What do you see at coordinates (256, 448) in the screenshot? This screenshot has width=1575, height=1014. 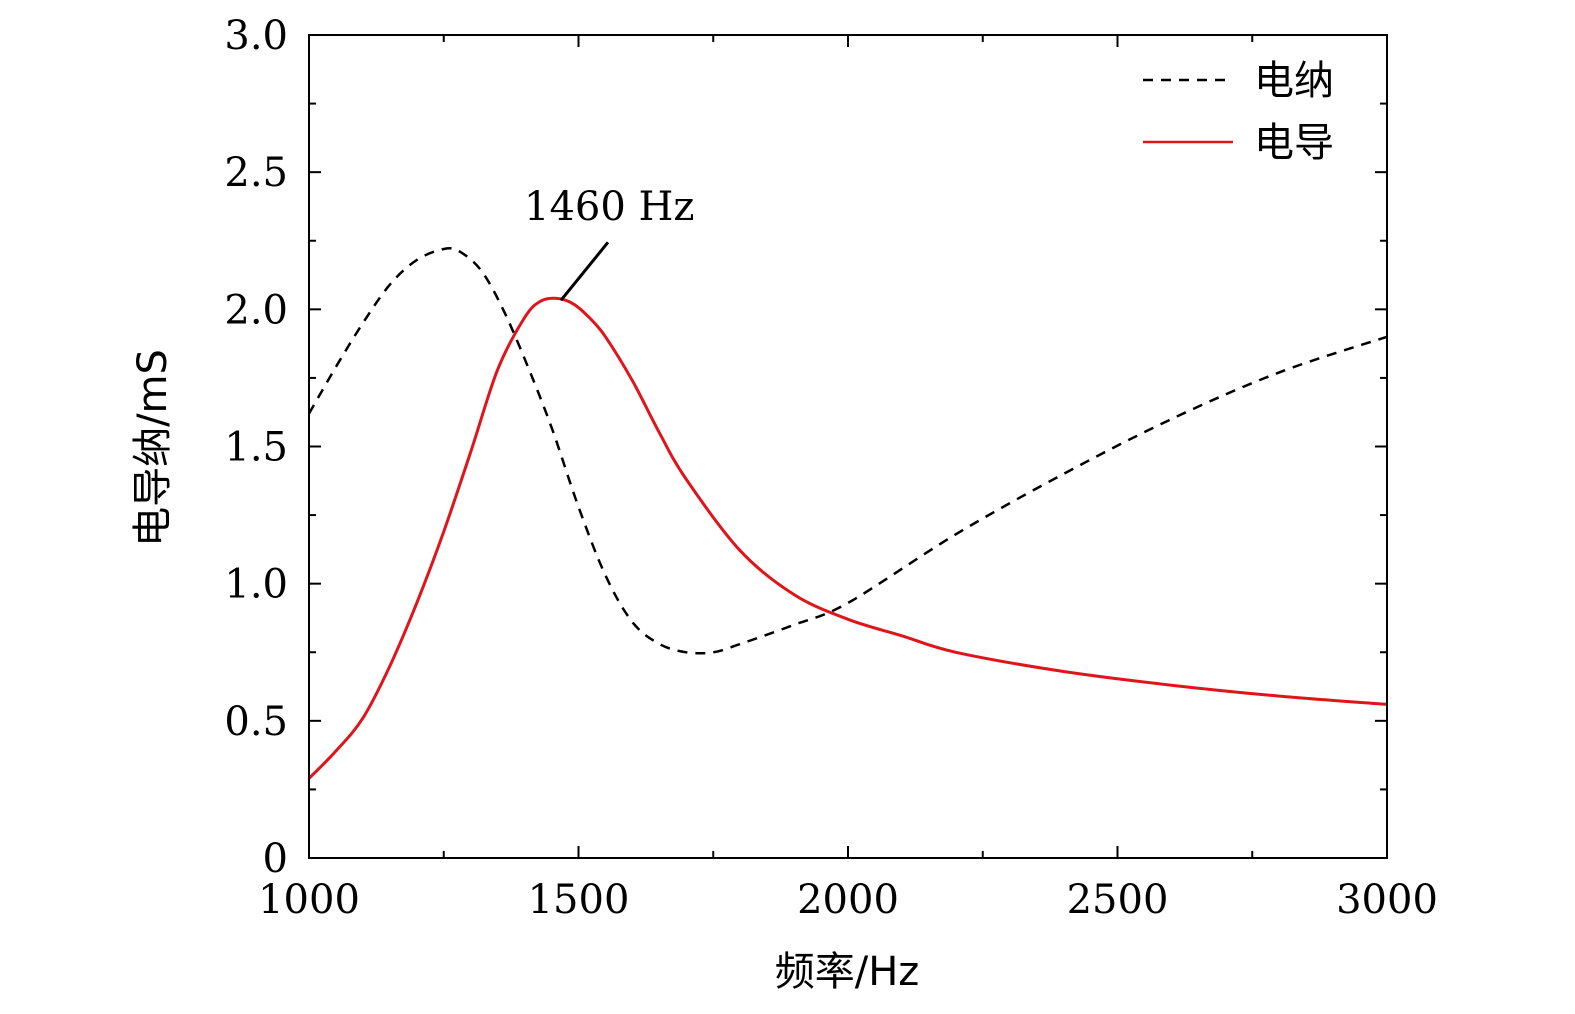 I see `y-tick-label: 1.5` at bounding box center [256, 448].